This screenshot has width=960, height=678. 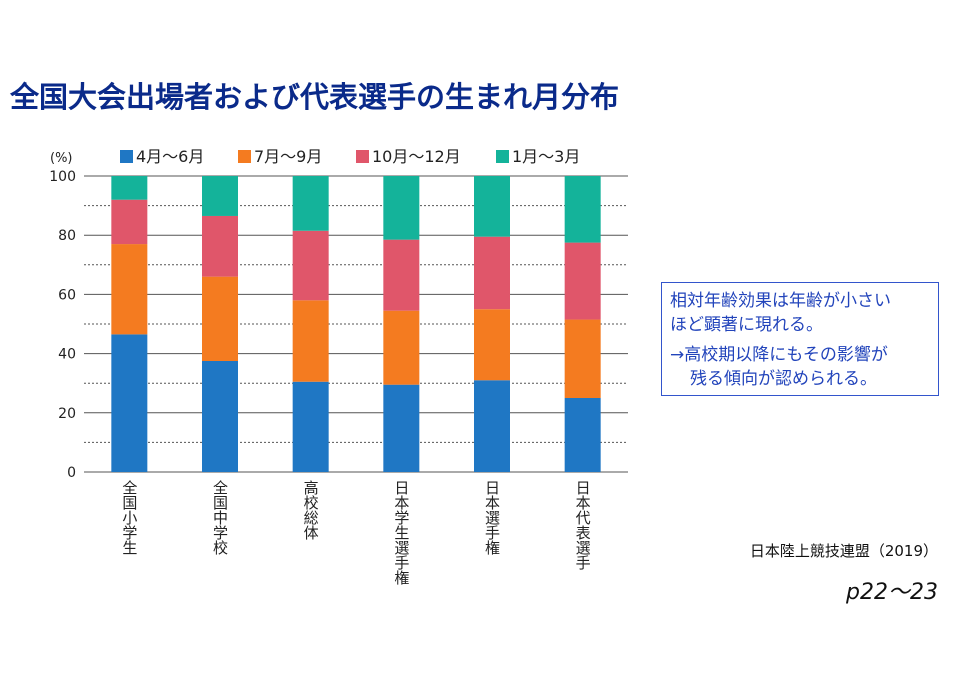 I want to click on legend-label: 10月～12月, so click(x=416, y=156).